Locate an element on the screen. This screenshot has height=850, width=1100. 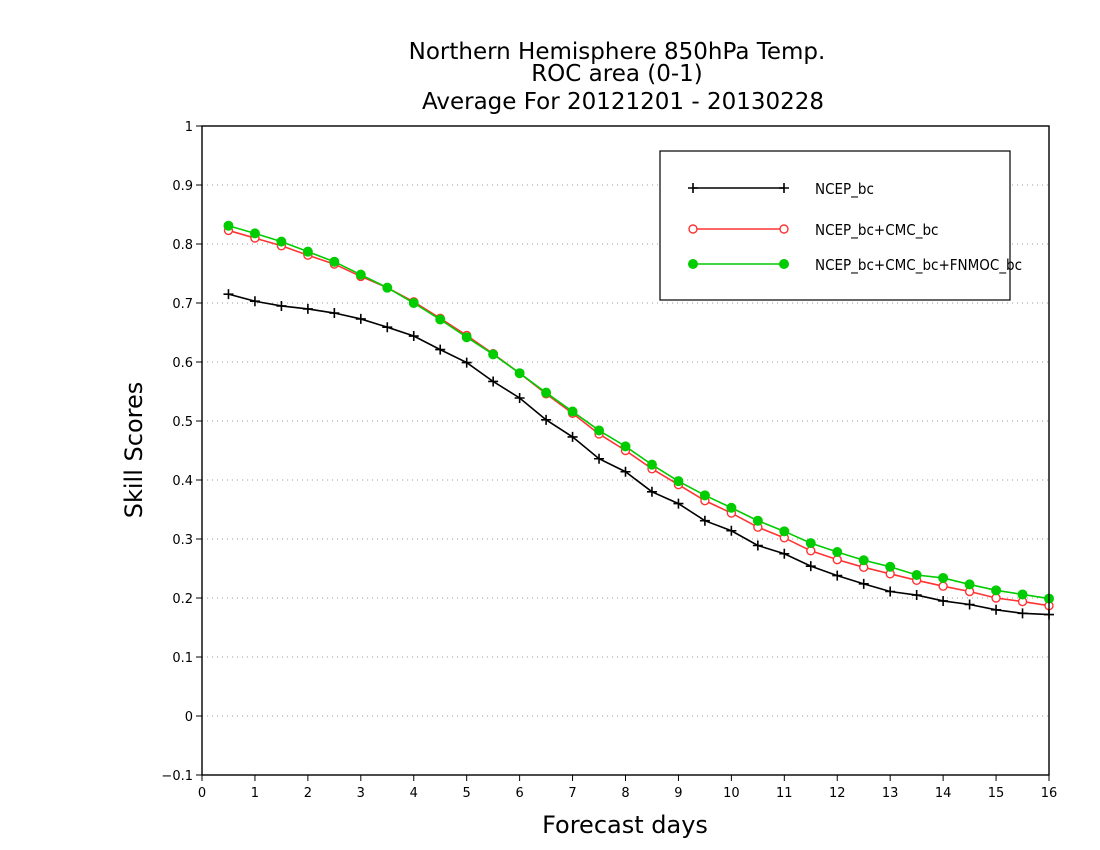
x-tick-label: 10 is located at coordinates (731, 793).